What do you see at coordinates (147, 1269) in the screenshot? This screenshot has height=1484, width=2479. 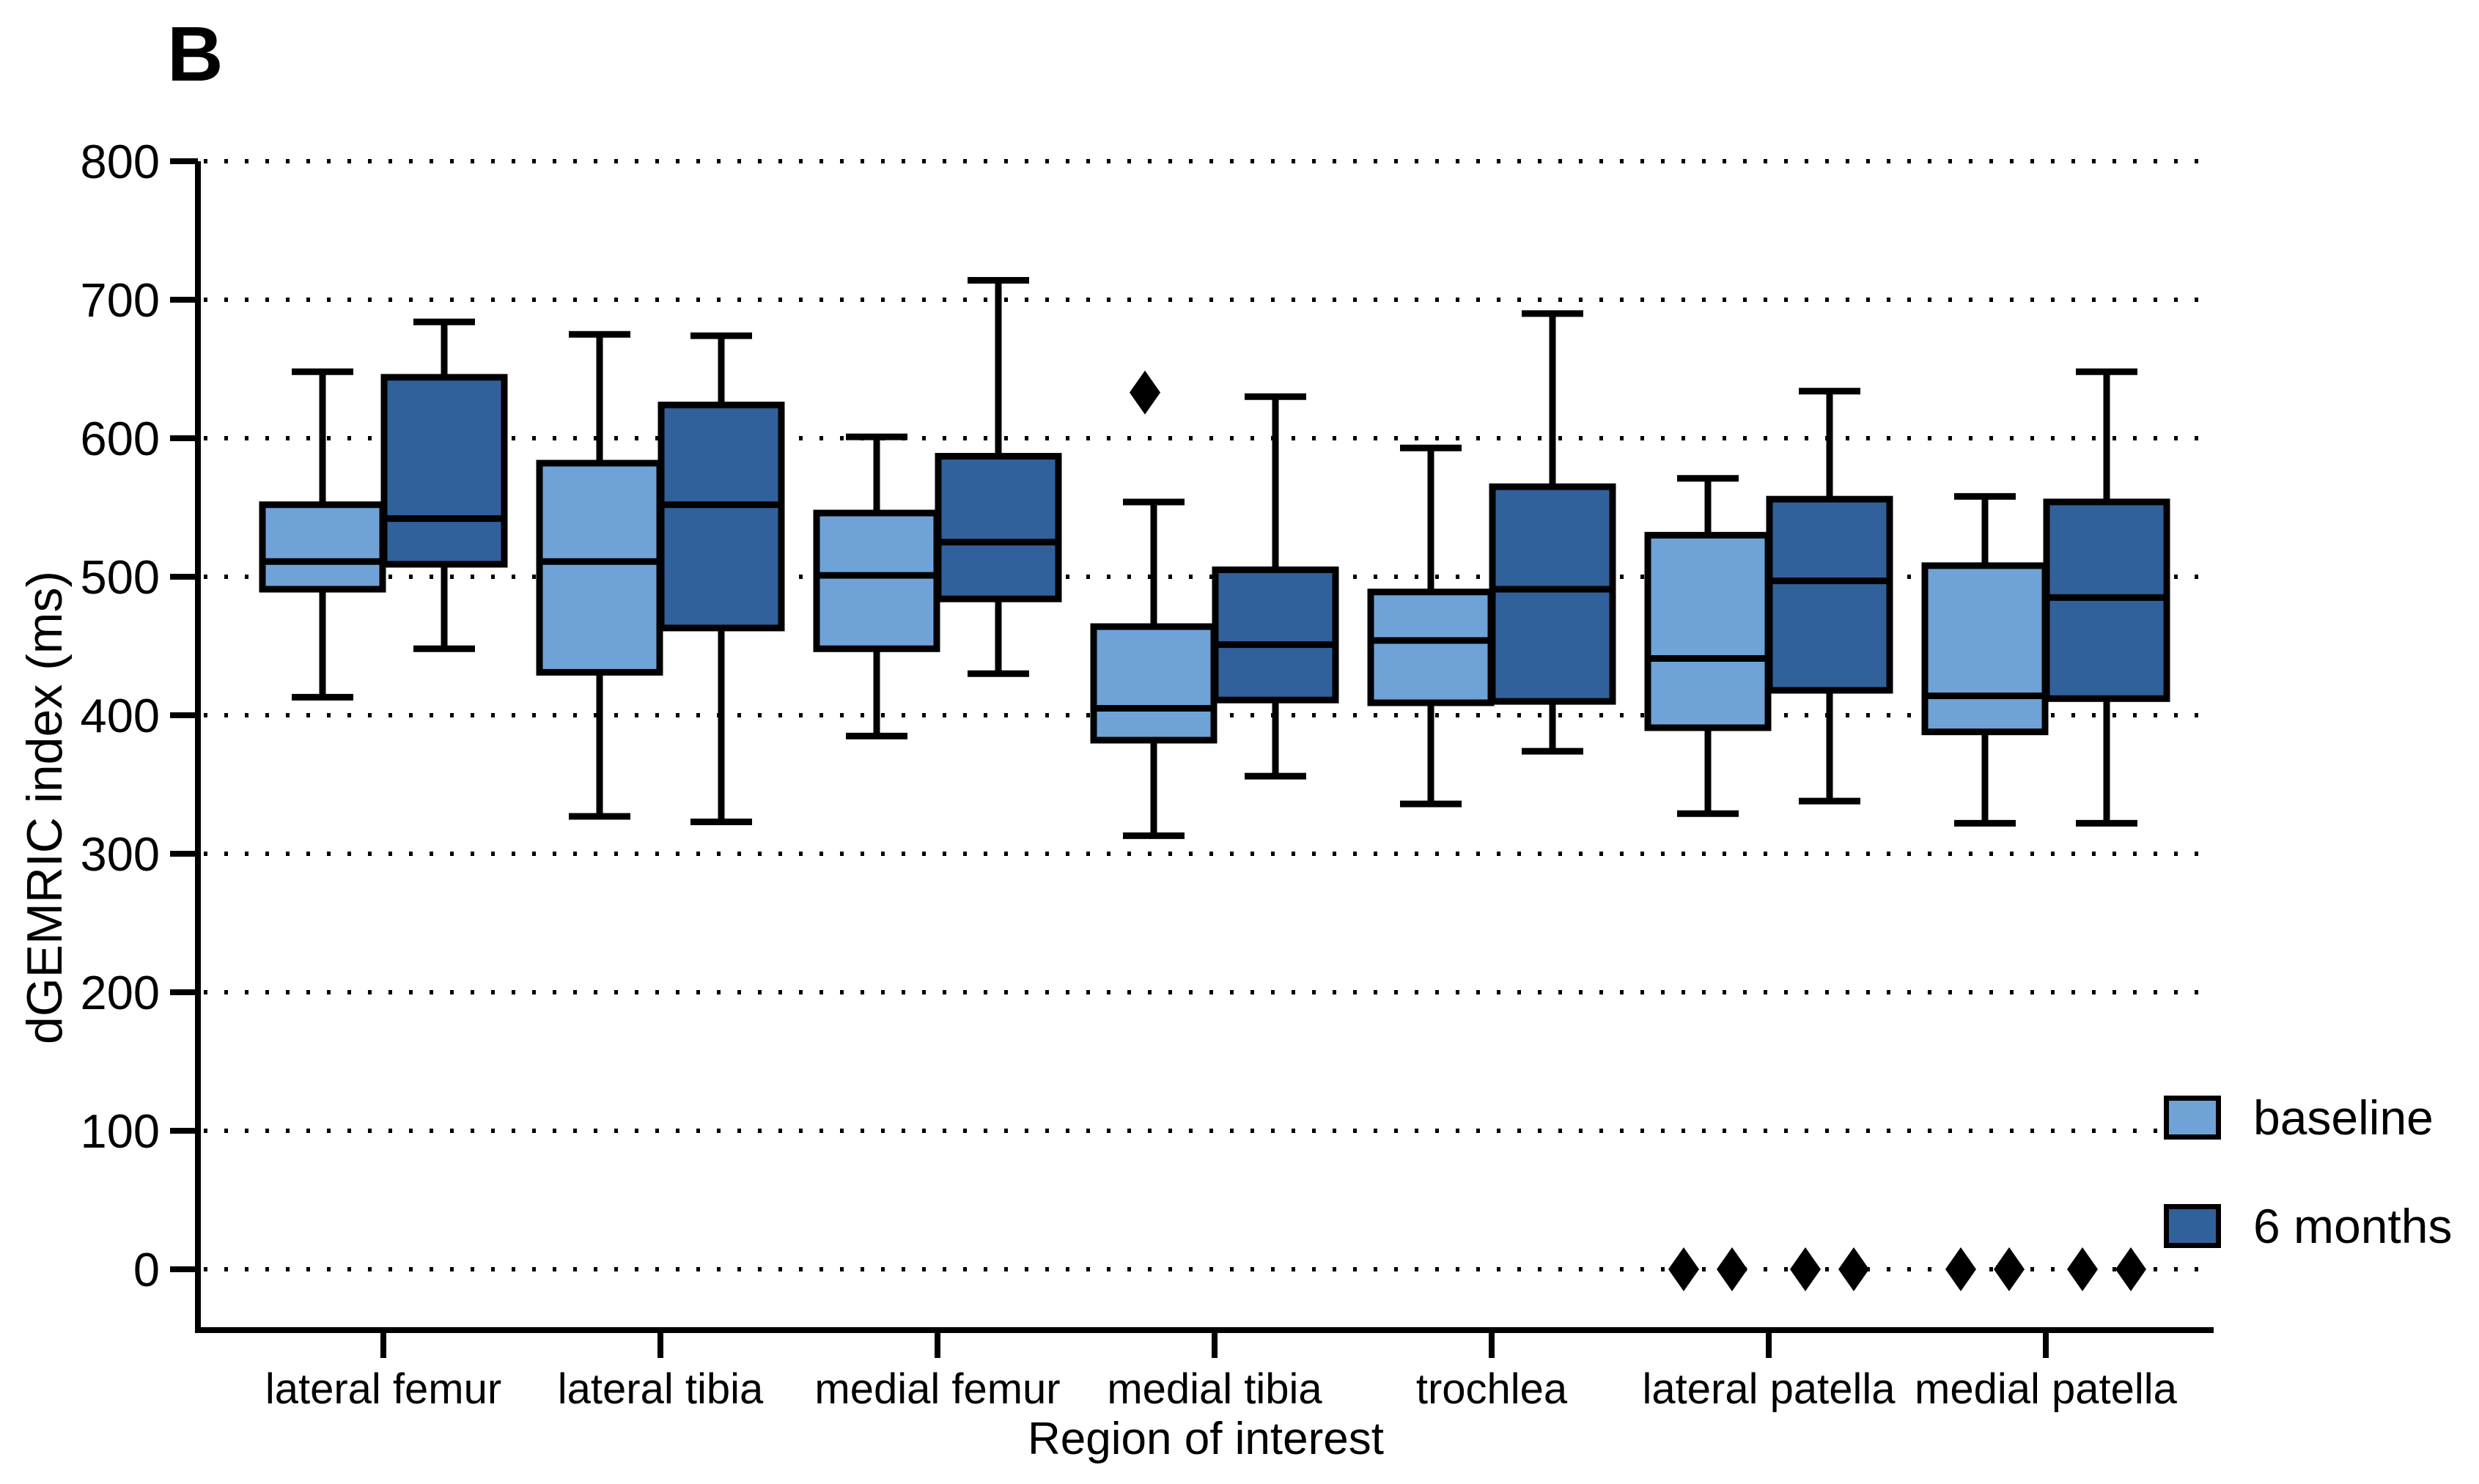 I see `y-tick-label: 0` at bounding box center [147, 1269].